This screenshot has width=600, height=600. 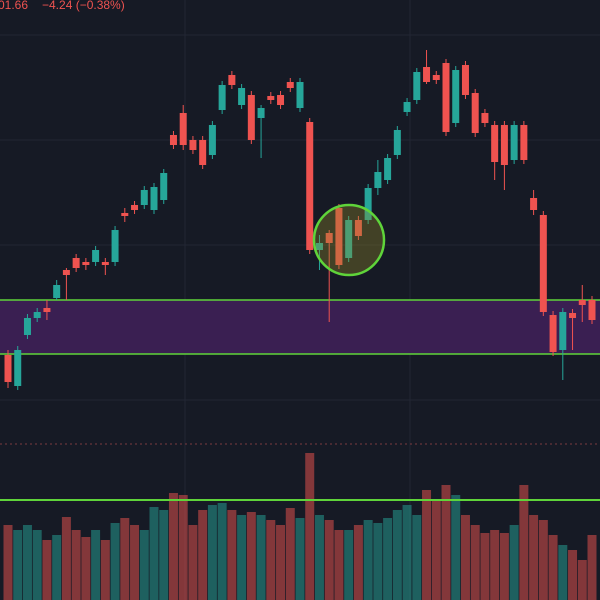 I want to click on zone-band, so click(x=300, y=327).